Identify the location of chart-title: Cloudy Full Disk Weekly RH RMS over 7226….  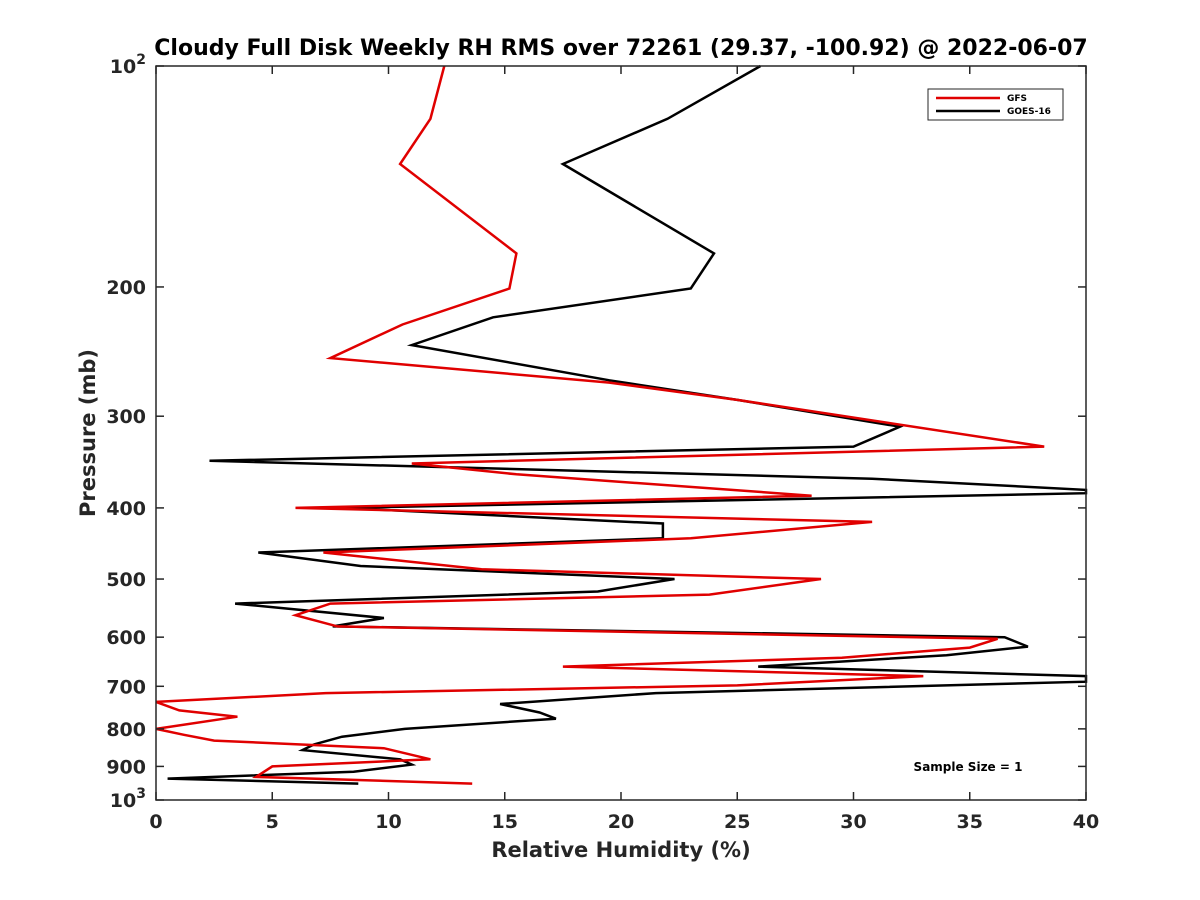
(620, 48).